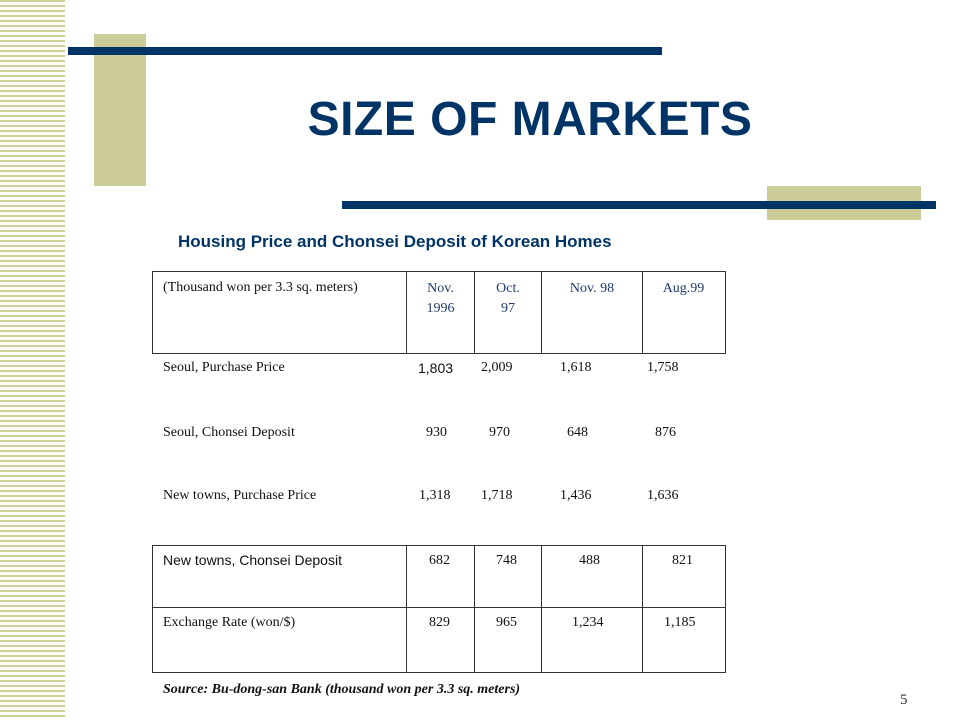  I want to click on bottom-accent-bar, so click(639, 205).